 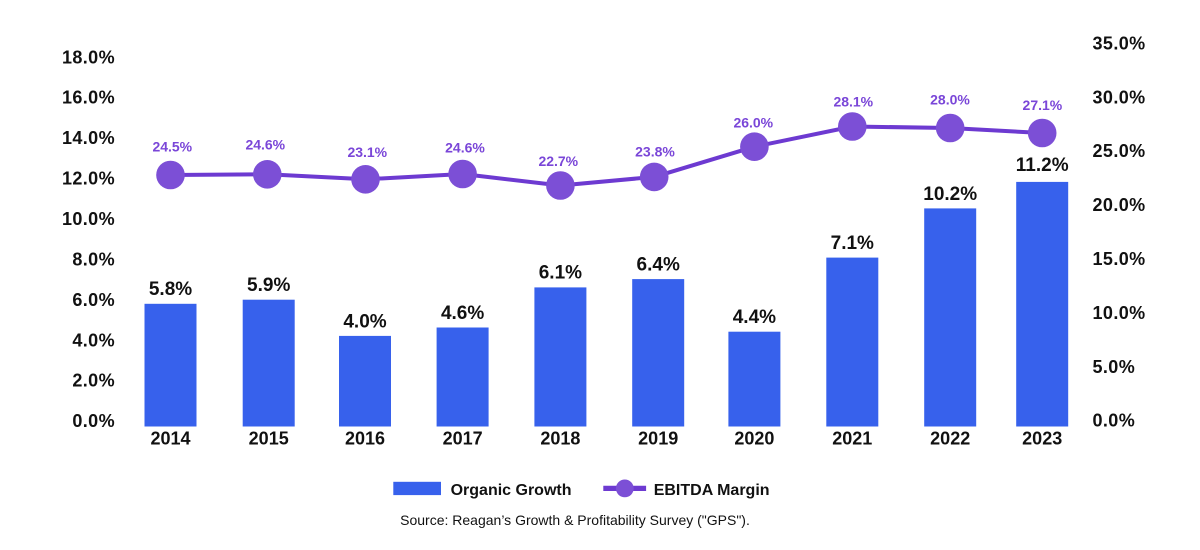 I want to click on svg-text: 8.0%, so click(x=93, y=259).